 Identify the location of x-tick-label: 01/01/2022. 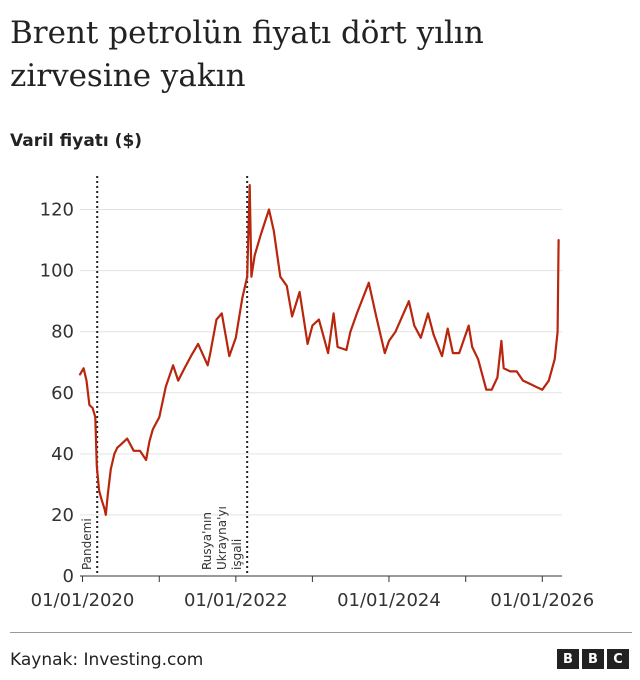
(236, 600).